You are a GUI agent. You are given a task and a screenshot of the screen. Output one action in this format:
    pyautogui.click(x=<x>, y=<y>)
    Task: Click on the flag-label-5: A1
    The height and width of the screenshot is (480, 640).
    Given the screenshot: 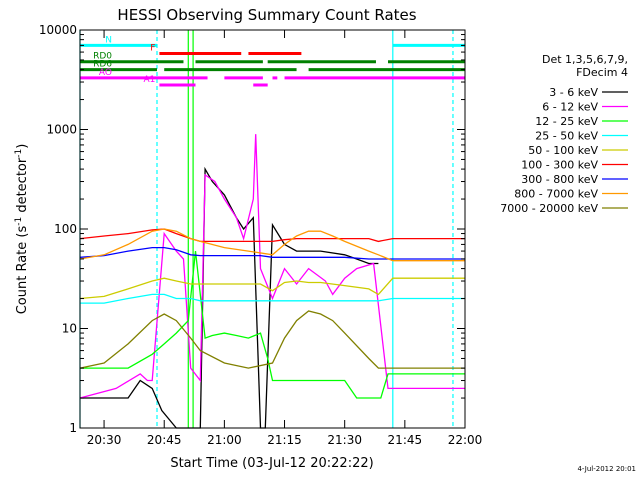 What is the action you would take?
    pyautogui.click(x=150, y=80)
    